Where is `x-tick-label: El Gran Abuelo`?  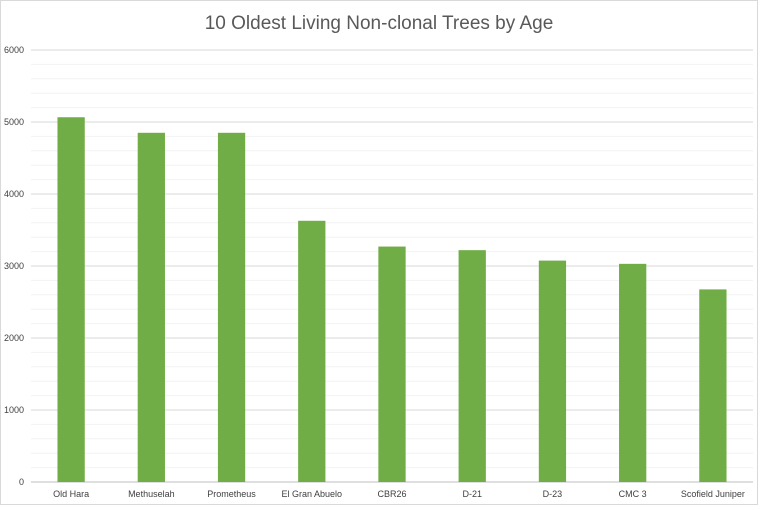 x-tick-label: El Gran Abuelo is located at coordinates (312, 494).